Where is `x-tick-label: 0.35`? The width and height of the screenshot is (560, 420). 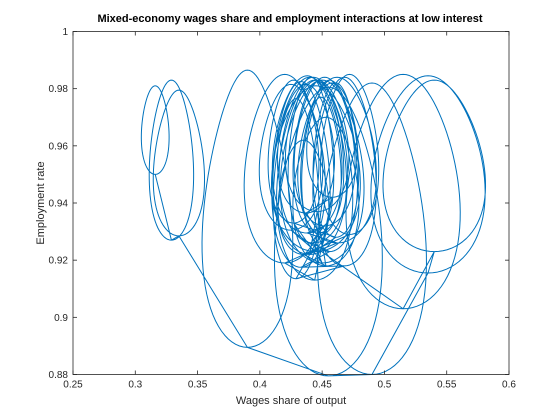 x-tick-label: 0.35 is located at coordinates (198, 385).